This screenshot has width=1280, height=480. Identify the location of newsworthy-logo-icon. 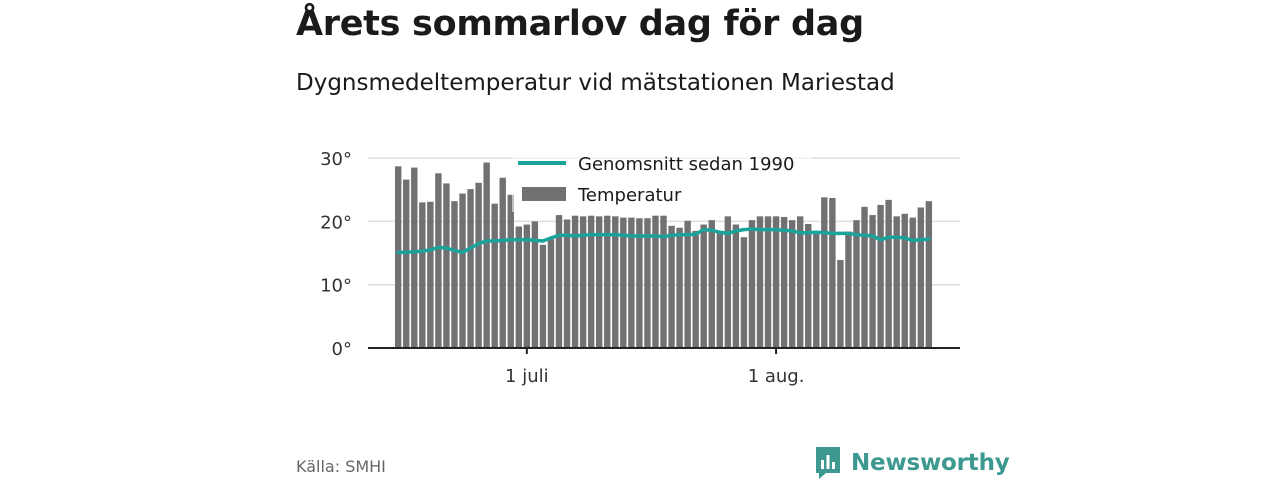
(828, 463).